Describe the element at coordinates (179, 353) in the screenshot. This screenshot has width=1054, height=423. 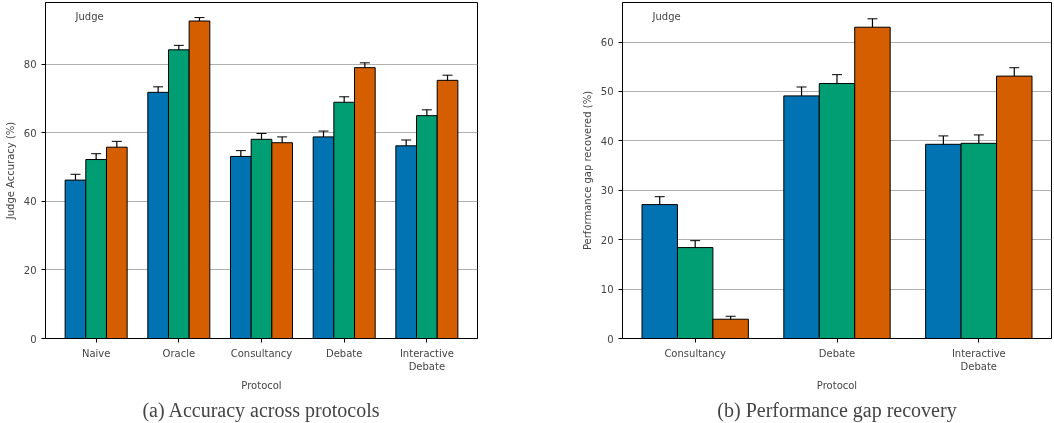
I see `x-tick-label: Oracle` at that location.